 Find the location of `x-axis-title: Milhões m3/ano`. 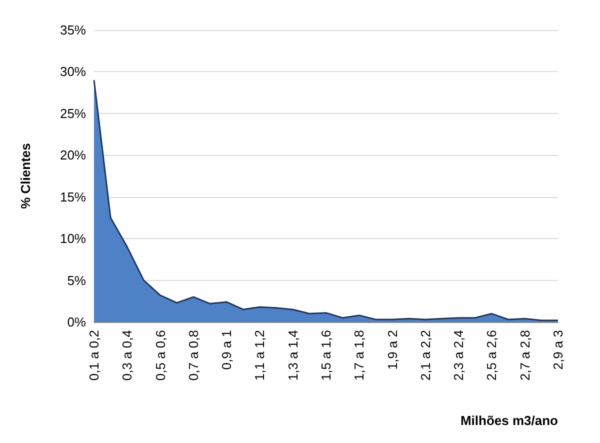

x-axis-title: Milhões m3/ano is located at coordinates (509, 420).